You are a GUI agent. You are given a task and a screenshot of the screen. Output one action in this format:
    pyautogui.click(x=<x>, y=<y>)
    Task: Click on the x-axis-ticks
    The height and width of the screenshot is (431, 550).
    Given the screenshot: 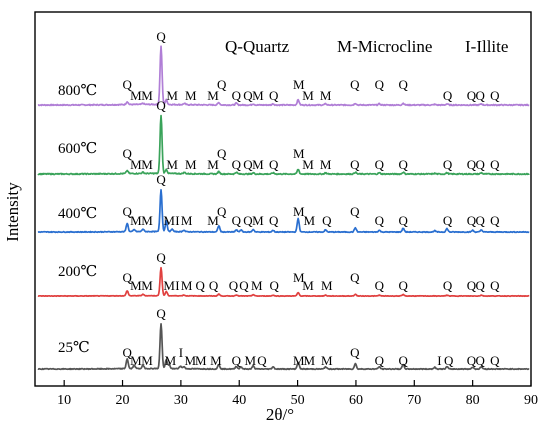 What is the action you would take?
    pyautogui.click(x=297, y=383)
    